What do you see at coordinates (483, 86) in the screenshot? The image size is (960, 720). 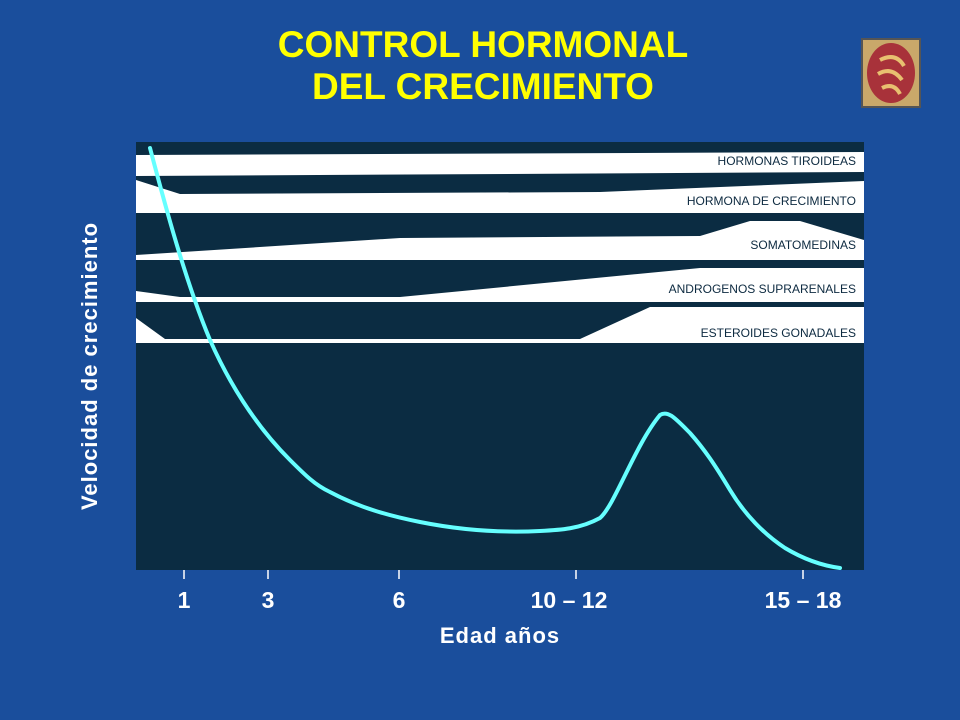 I see `title-line: DEL CRECIMIENTO` at bounding box center [483, 86].